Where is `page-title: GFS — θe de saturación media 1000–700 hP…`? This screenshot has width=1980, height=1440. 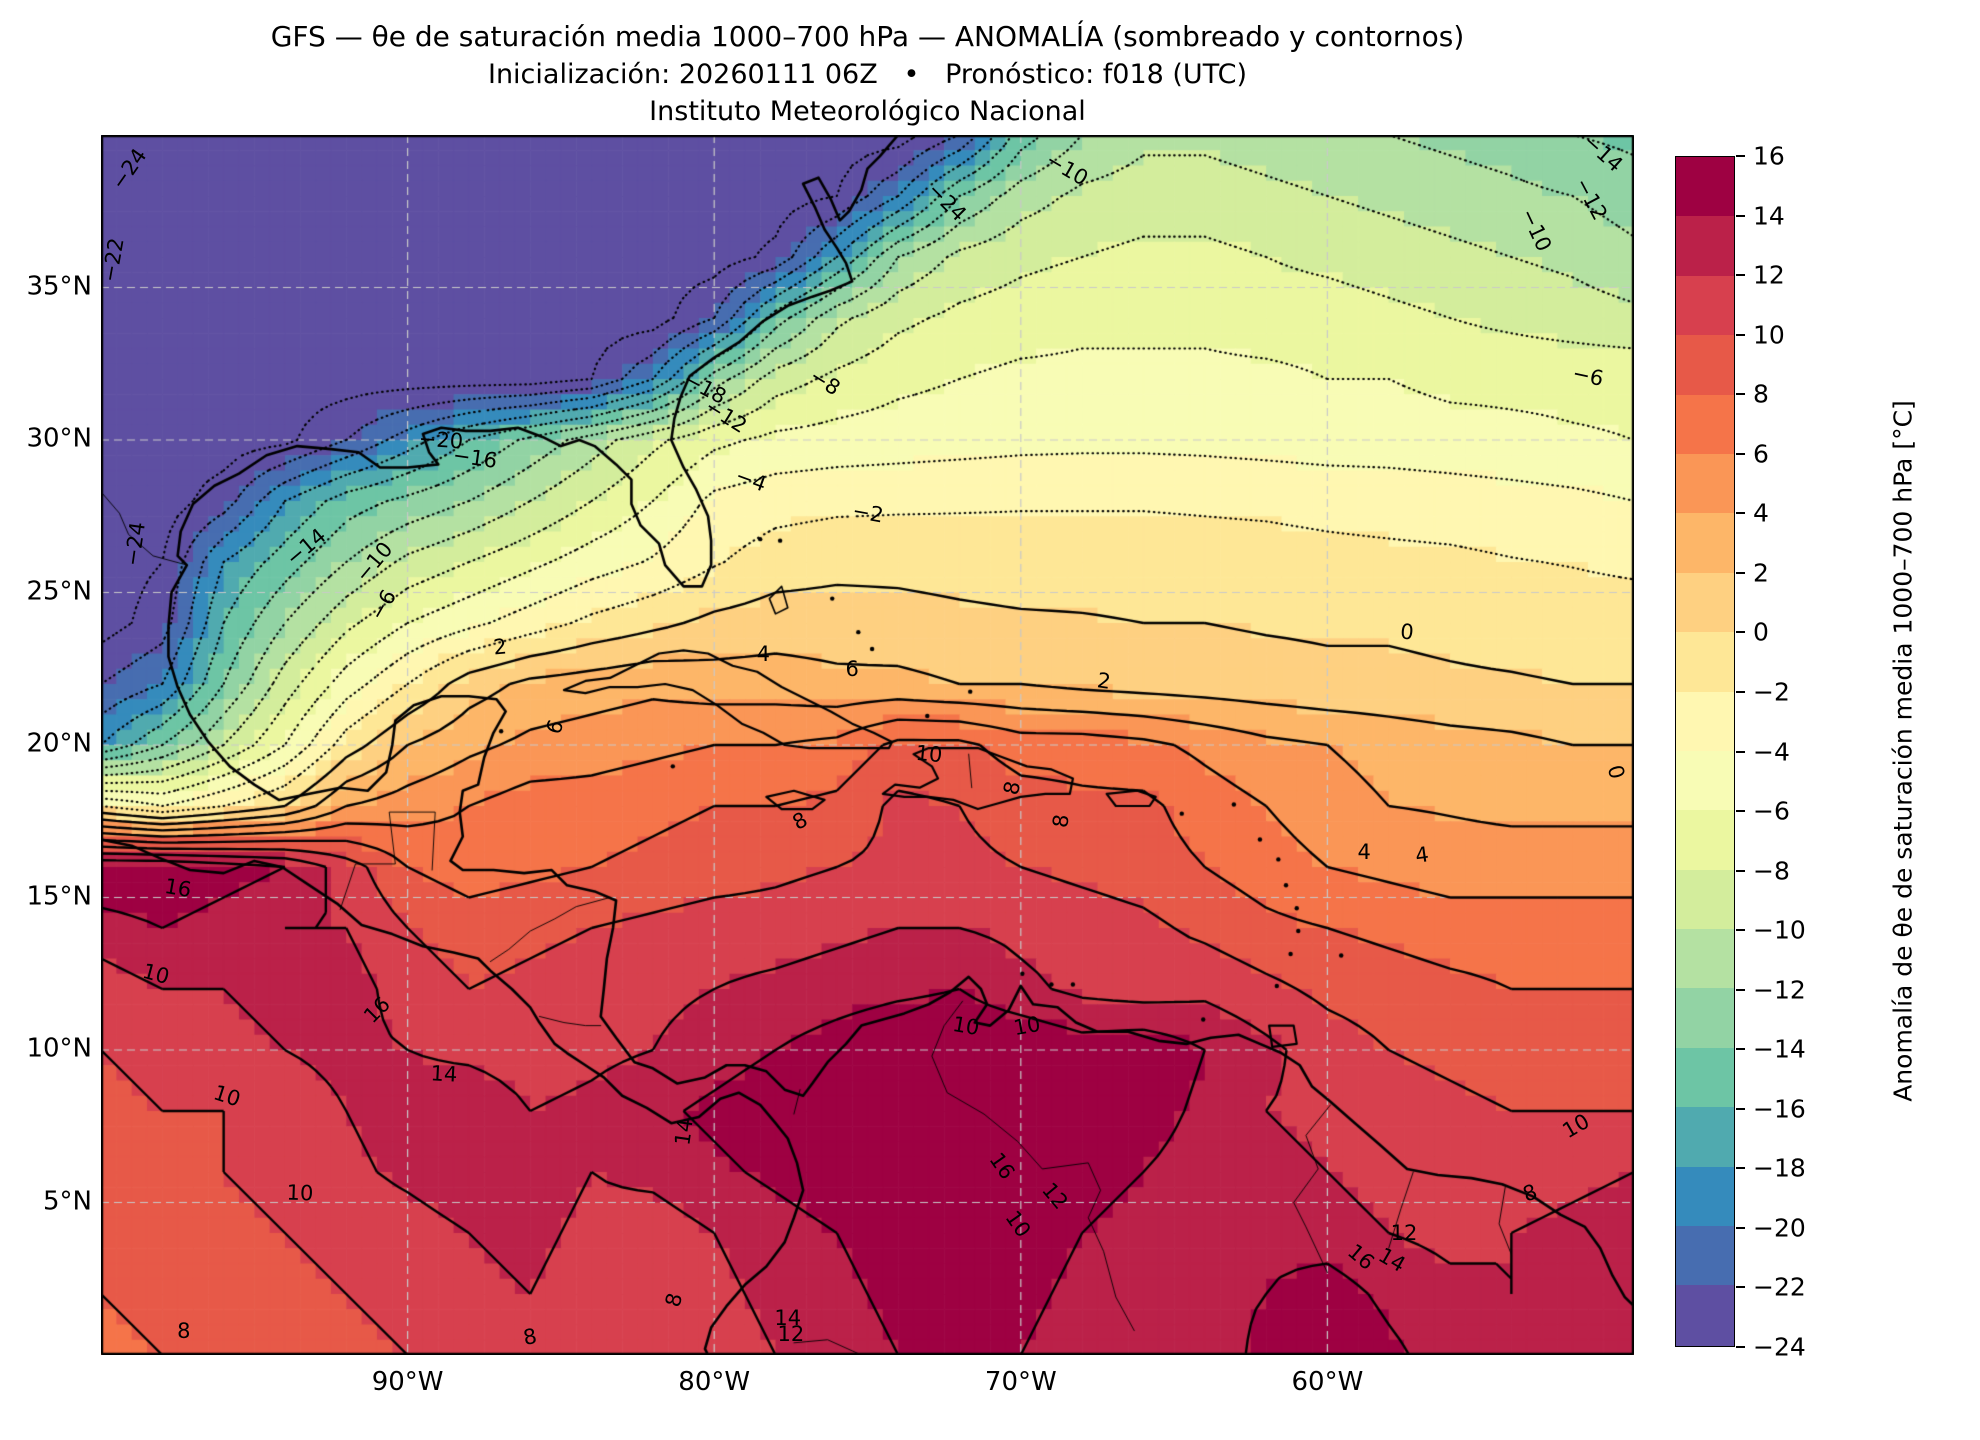 page-title: GFS — θe de saturación media 1000–700 hP… is located at coordinates (867, 36).